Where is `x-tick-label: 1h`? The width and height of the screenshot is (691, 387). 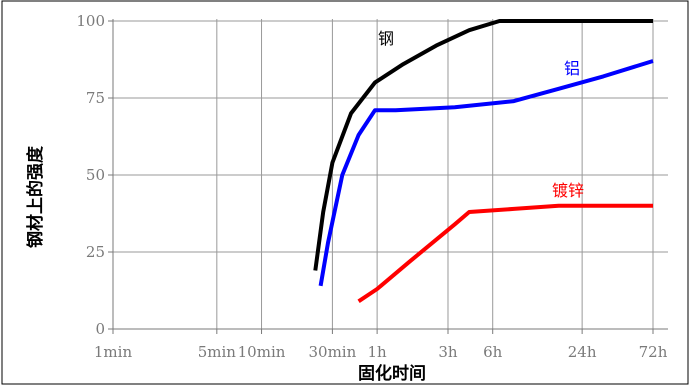 x-tick-label: 1h is located at coordinates (378, 352).